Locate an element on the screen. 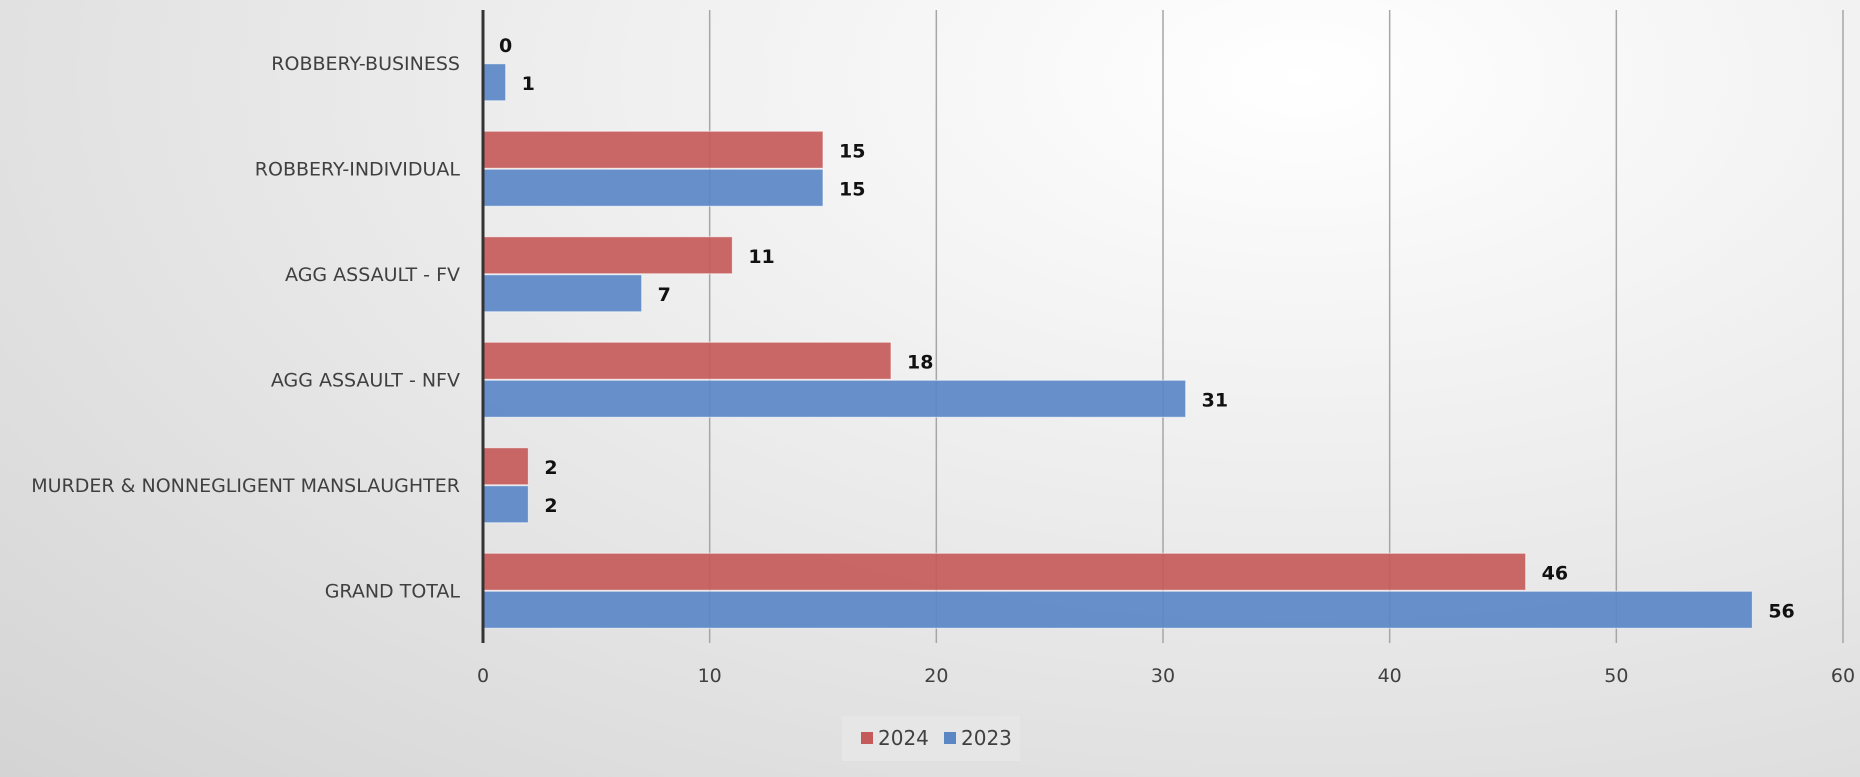  x-tick-label: 60 is located at coordinates (1843, 676).